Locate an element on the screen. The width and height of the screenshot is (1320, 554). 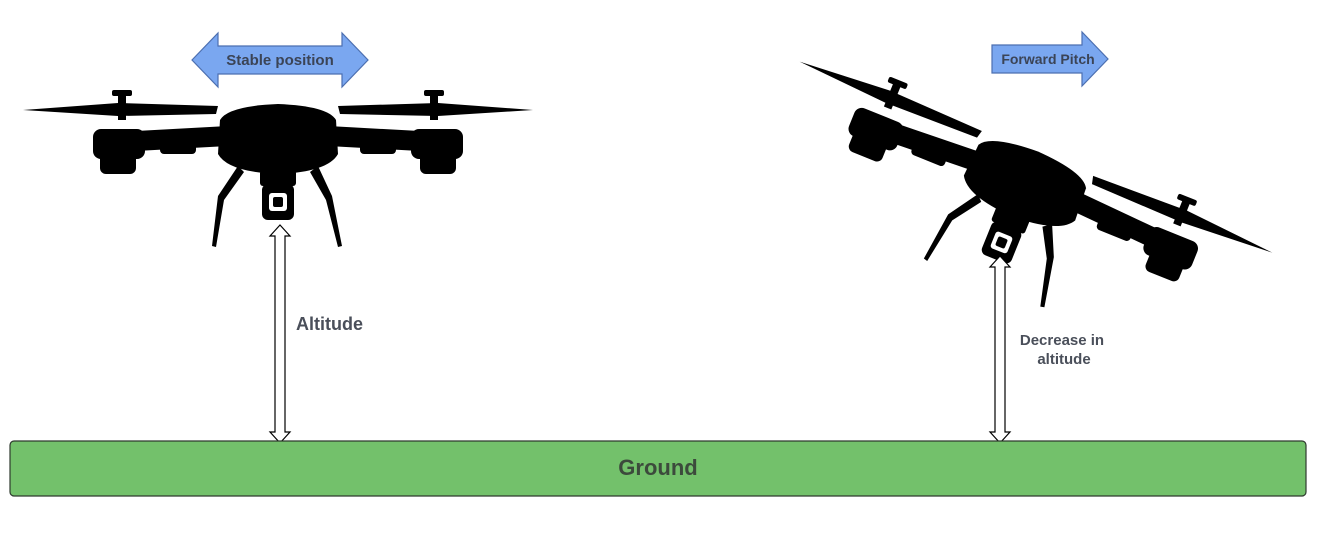
forward-pitch-label: Forward Pitch is located at coordinates (1047, 59).